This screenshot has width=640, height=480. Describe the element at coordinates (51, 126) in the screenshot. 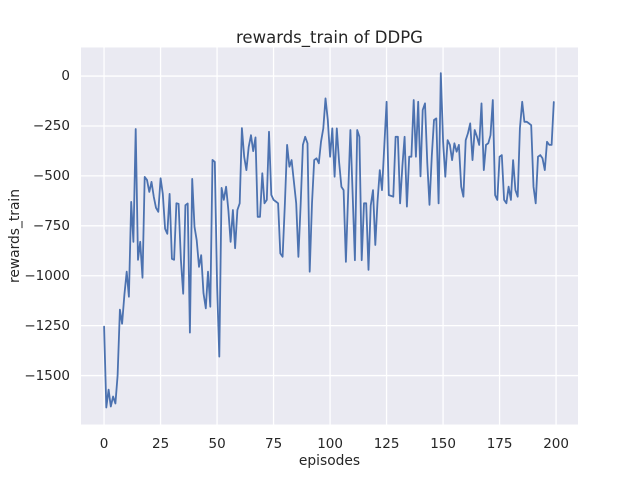

I see `y-tick-label: −250` at that location.